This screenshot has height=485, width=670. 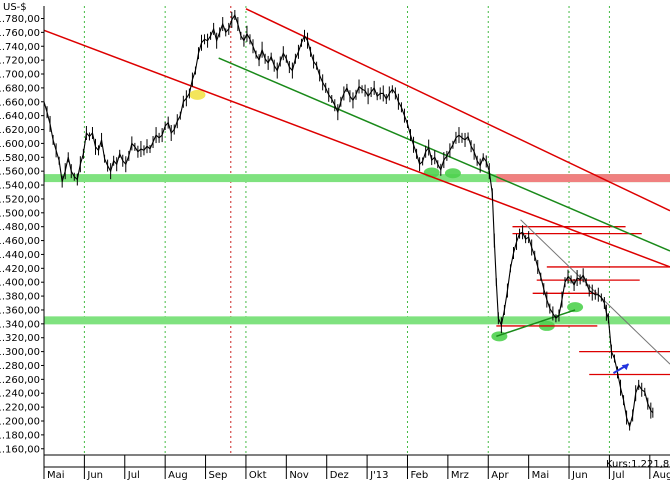 I want to click on y-tick-label: 1.660,00, so click(x=20, y=102).